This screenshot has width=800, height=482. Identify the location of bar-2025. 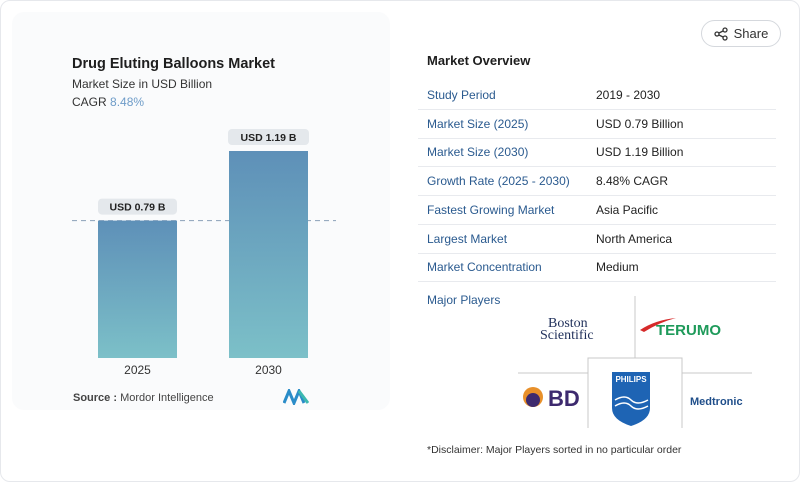
(137, 289).